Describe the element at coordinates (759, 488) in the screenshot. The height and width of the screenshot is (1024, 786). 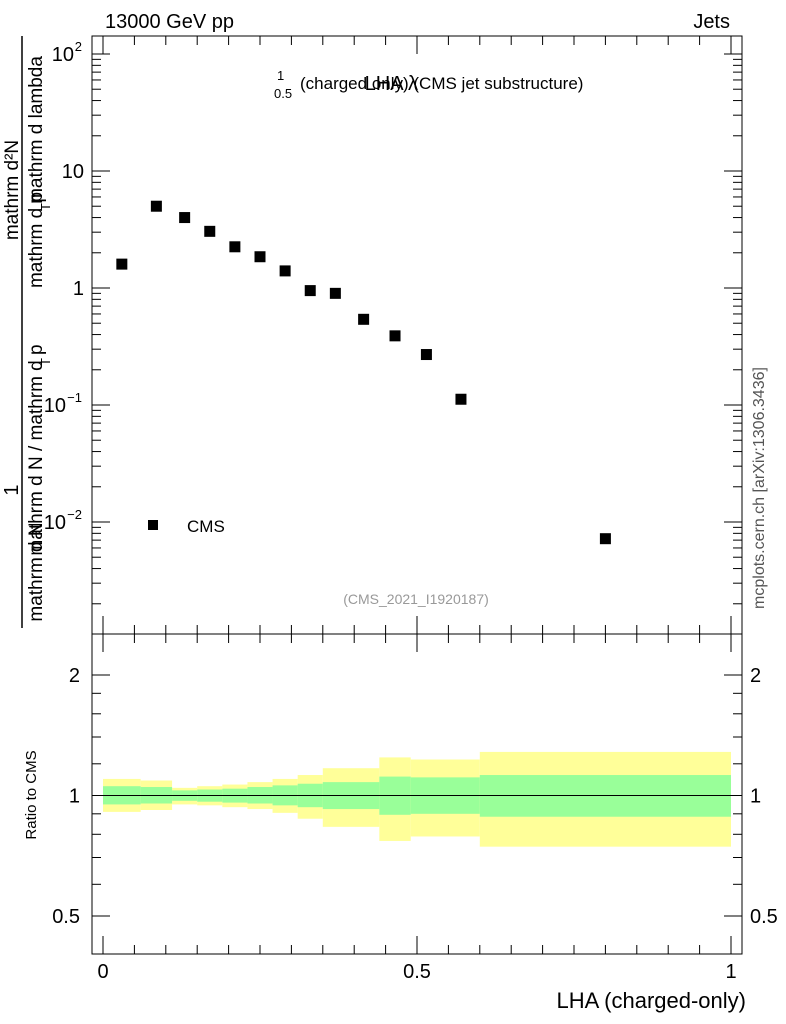
I see `mcplots-watermark: mcplots.cern.ch [arXiv:1306.3436]` at that location.